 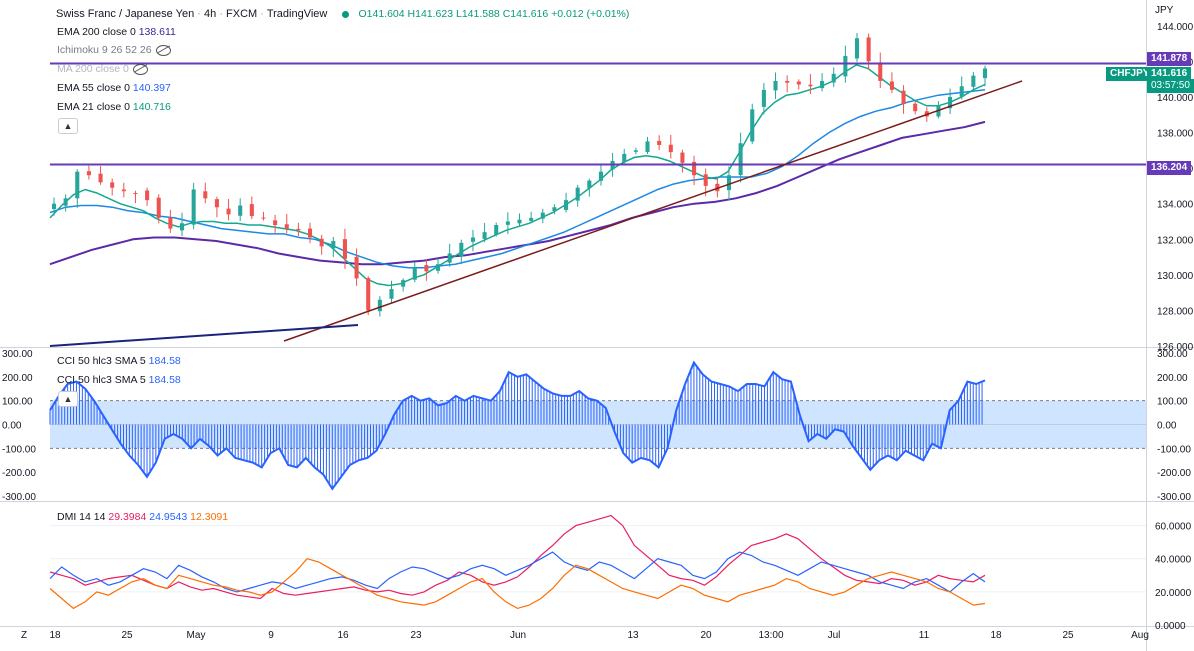 I want to click on currency-label: JPY, so click(x=1164, y=10).